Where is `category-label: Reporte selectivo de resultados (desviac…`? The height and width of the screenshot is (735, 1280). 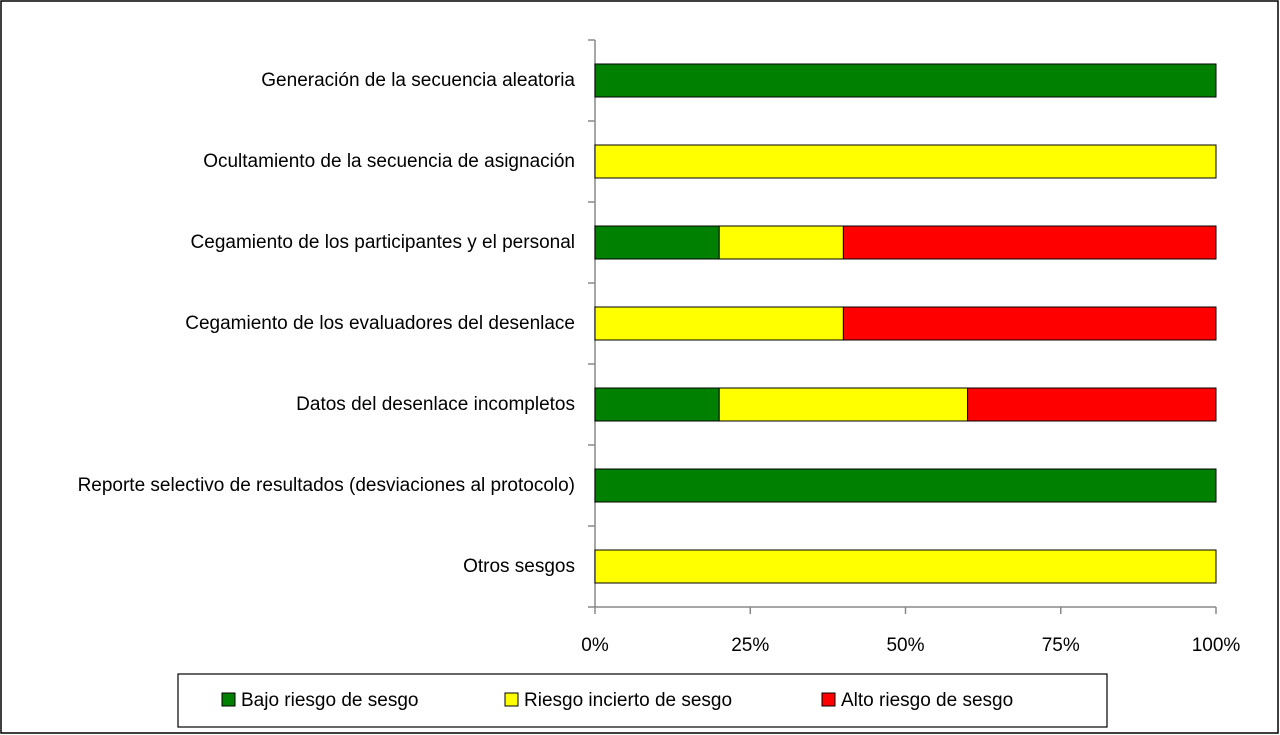
category-label: Reporte selectivo de resultados (desviac… is located at coordinates (297, 485).